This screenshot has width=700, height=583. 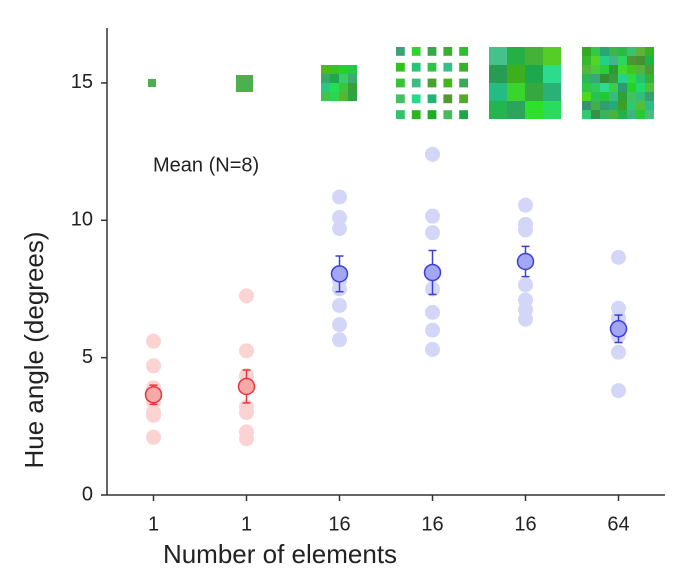 What do you see at coordinates (87, 494) in the screenshot?
I see `y-tick-label: 0` at bounding box center [87, 494].